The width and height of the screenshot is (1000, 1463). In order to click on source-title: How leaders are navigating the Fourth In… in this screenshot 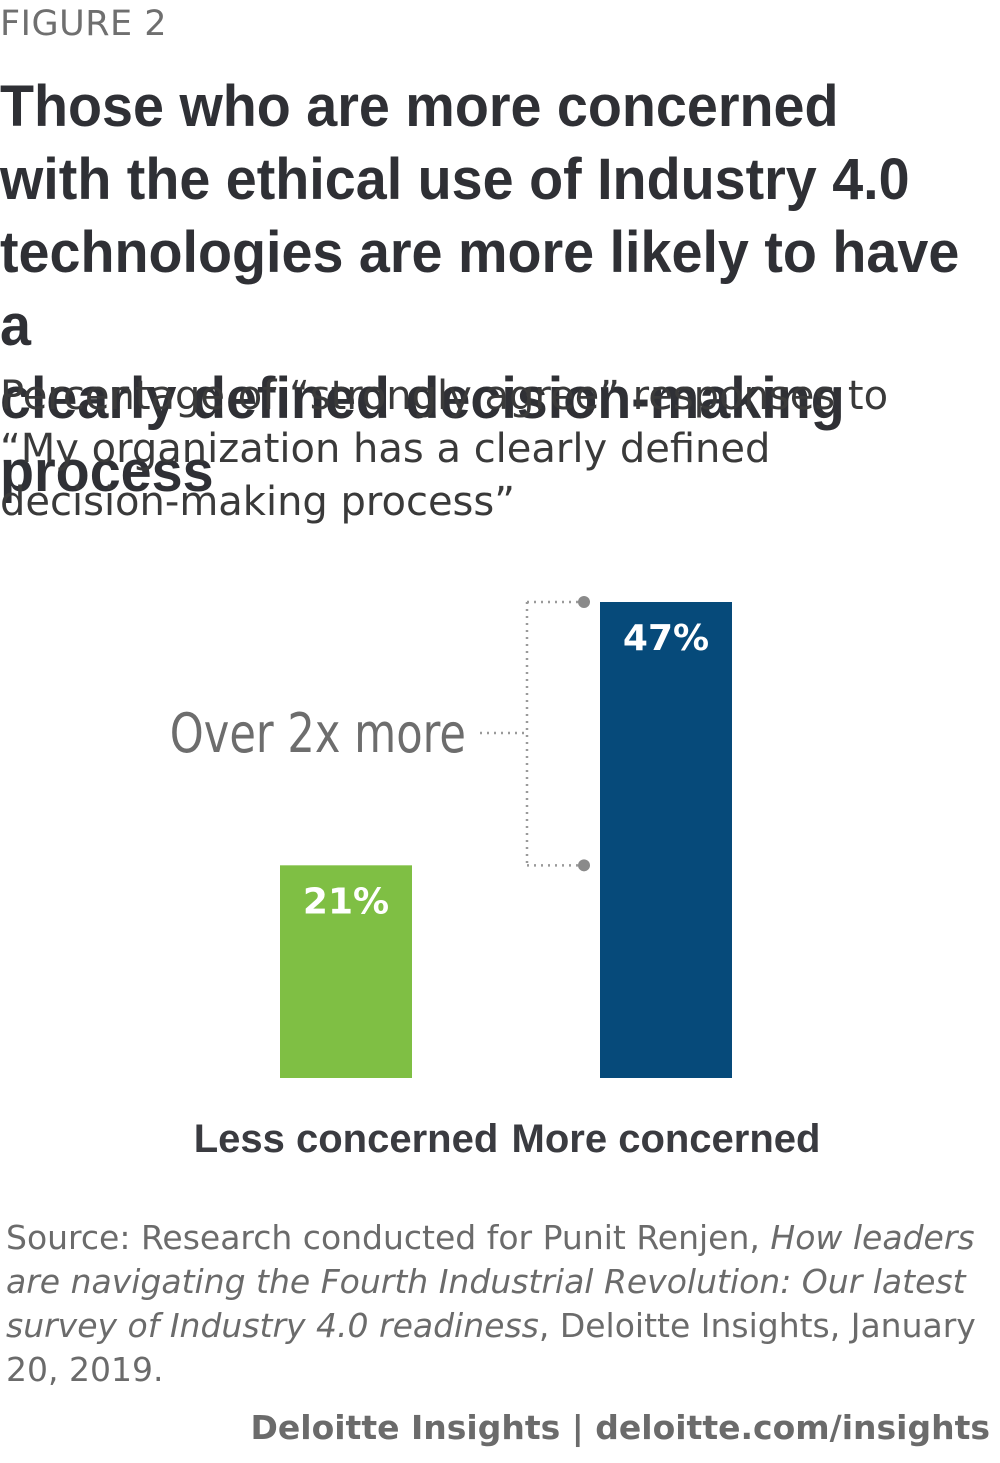, I will do `click(490, 1281)`.